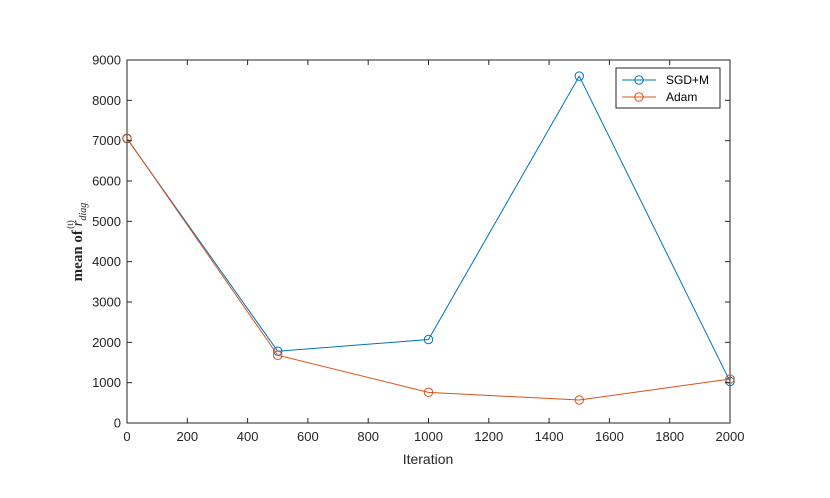 The width and height of the screenshot is (830, 498). I want to click on x-tick-label: 600, so click(308, 436).